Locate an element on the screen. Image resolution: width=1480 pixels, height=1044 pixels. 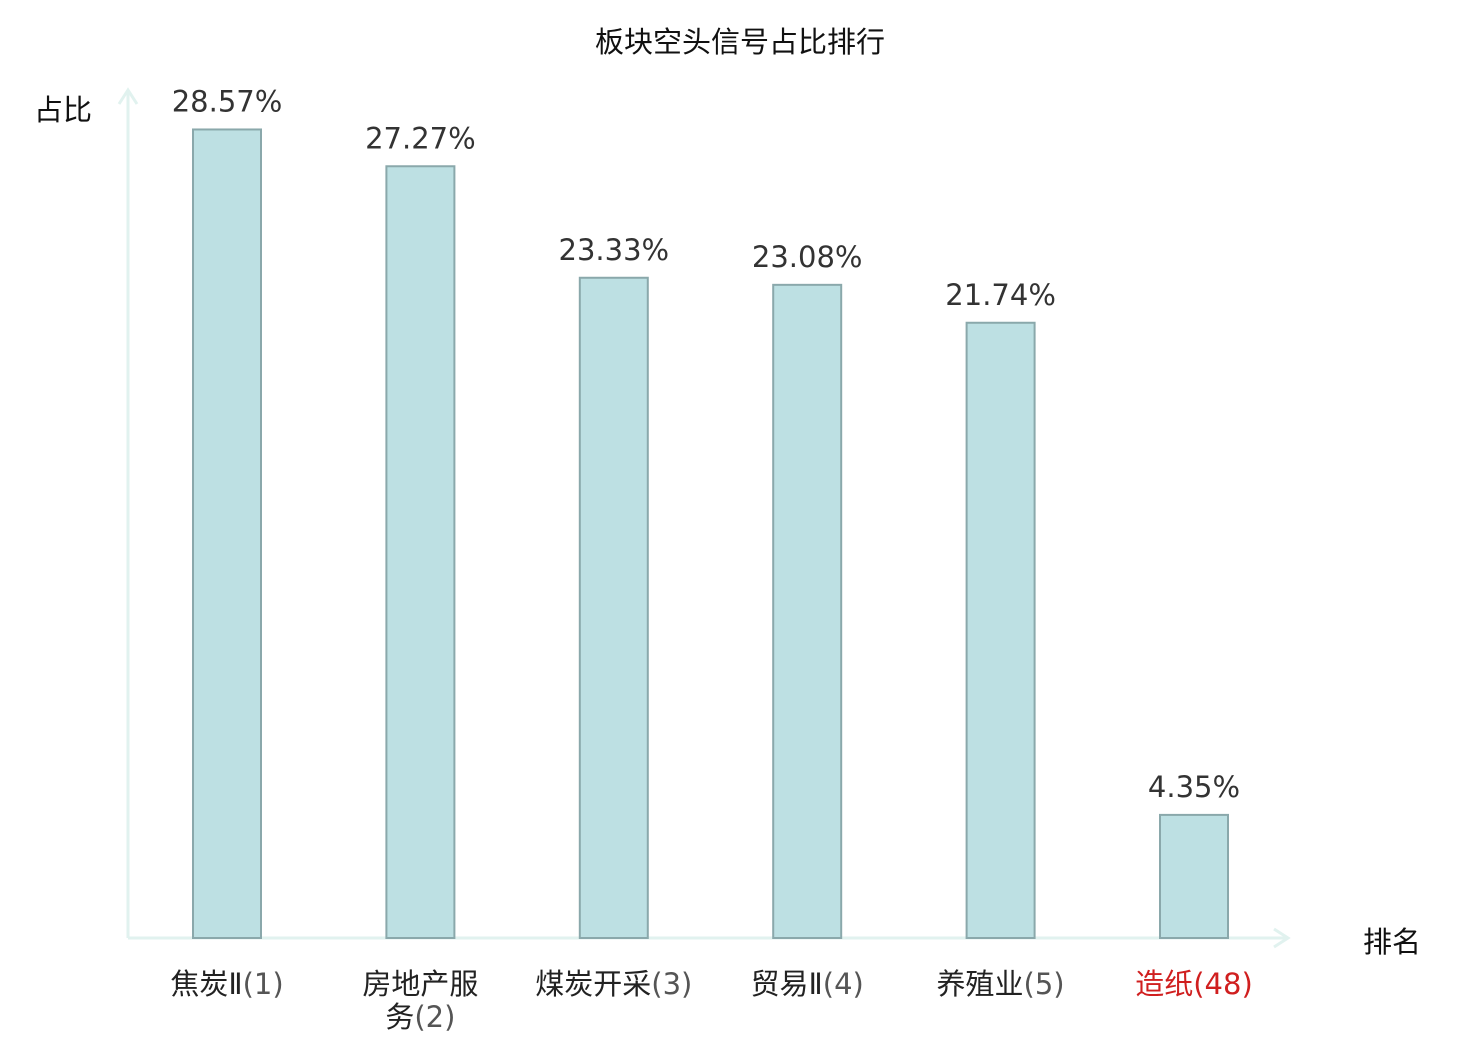
category-name: 焦炭Ⅱ is located at coordinates (206, 984).